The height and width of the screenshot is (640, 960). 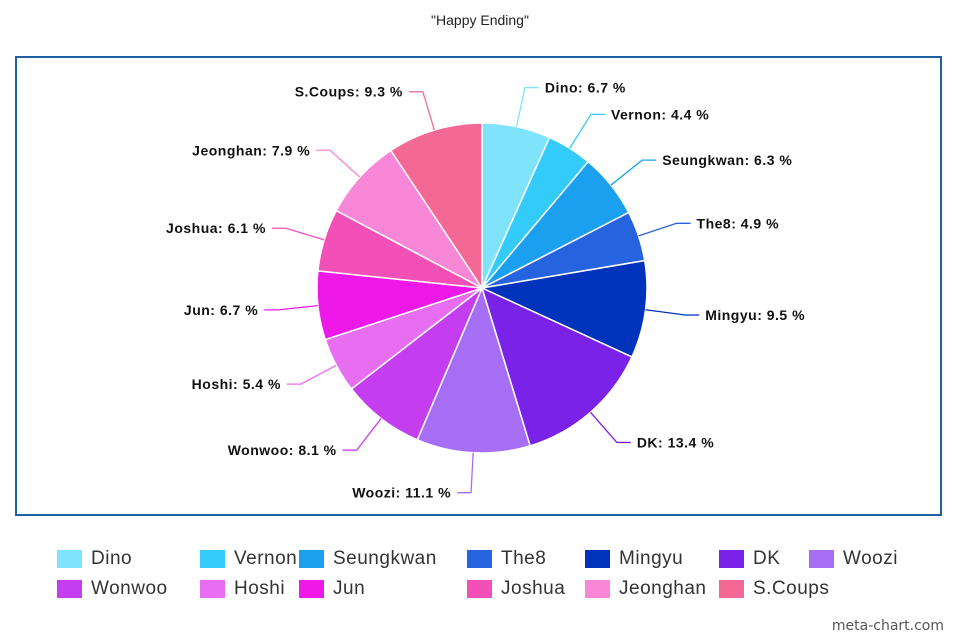 What do you see at coordinates (663, 588) in the screenshot?
I see `legend-label: Jeonghan` at bounding box center [663, 588].